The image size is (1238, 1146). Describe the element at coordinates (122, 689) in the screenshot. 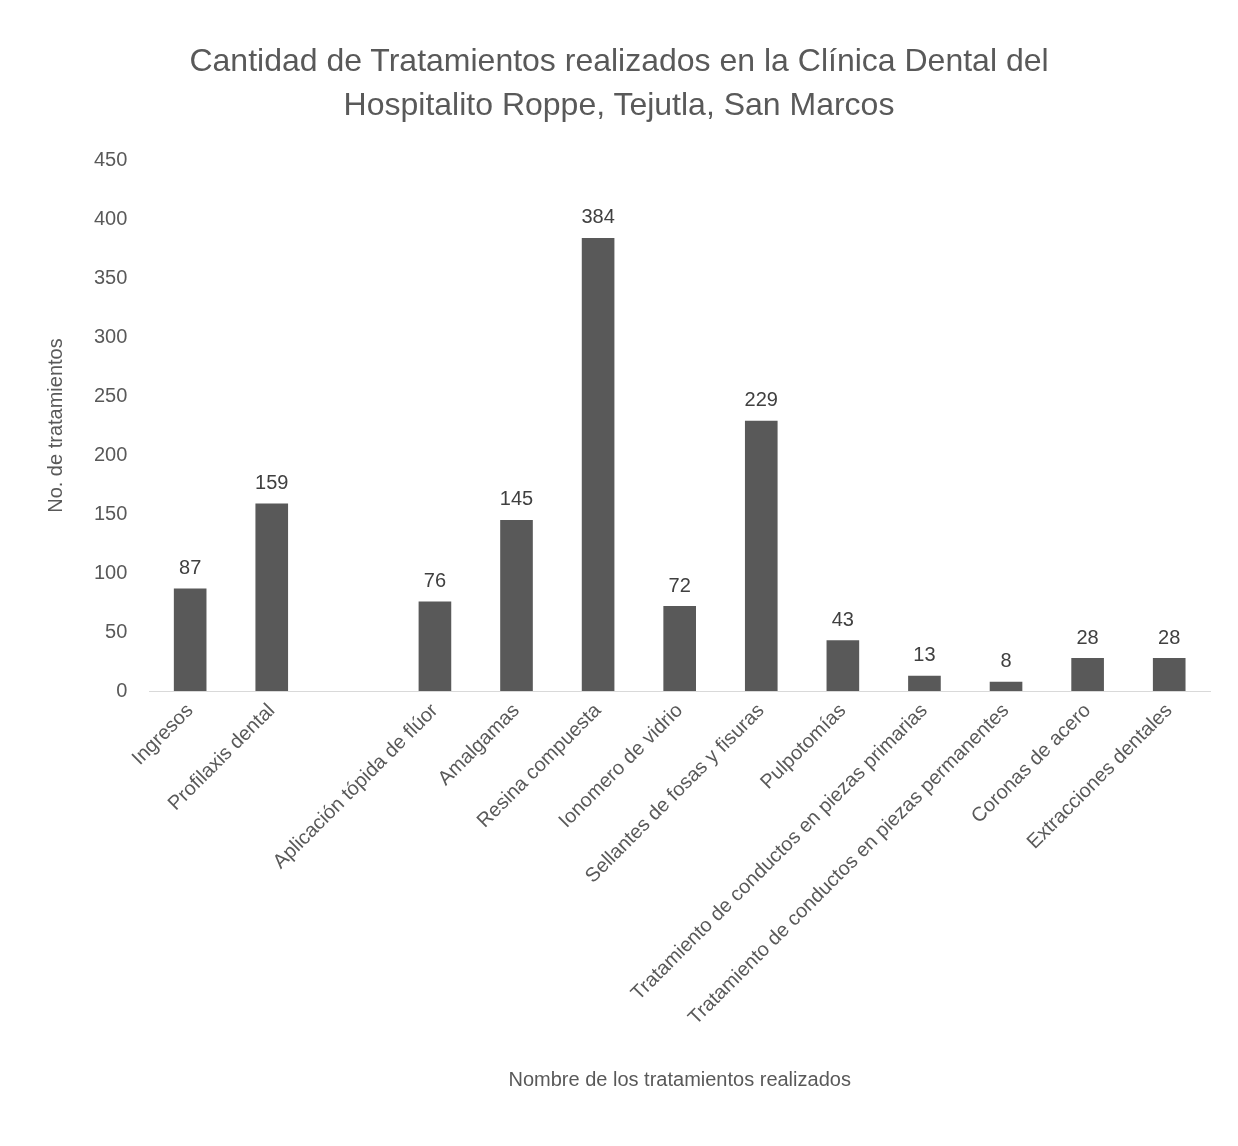

I see `y-tick-label: 0` at that location.